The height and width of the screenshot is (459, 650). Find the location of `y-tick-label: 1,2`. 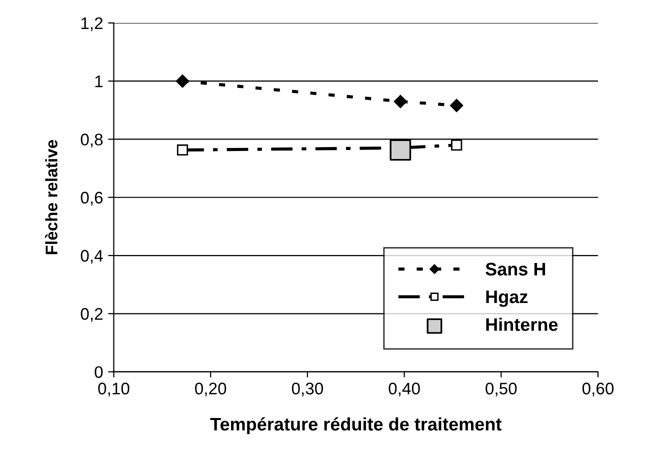

y-tick-label: 1,2 is located at coordinates (91, 24).